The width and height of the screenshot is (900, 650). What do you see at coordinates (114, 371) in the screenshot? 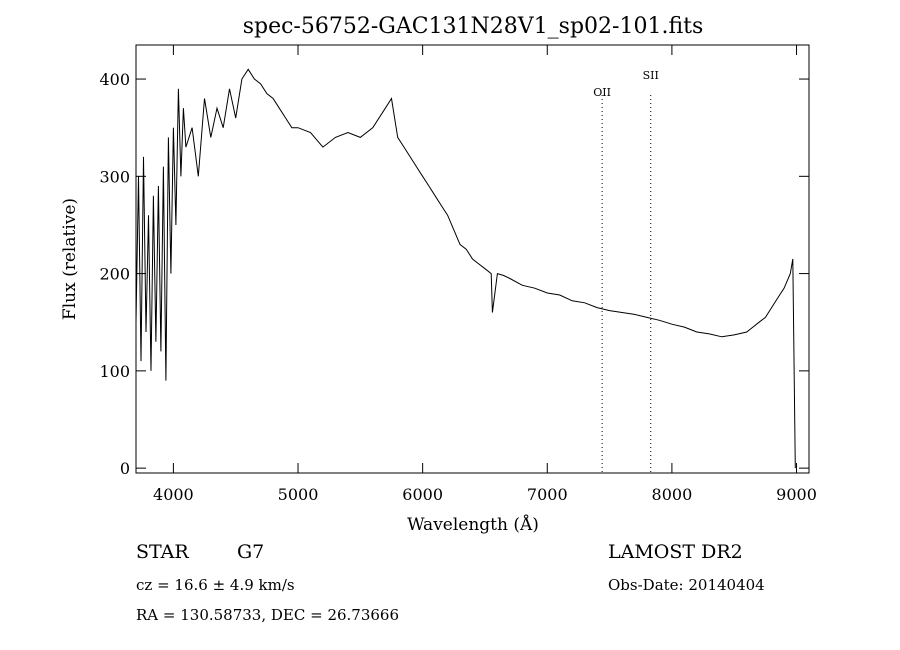
I see `y-tick-label: 100` at bounding box center [114, 371].